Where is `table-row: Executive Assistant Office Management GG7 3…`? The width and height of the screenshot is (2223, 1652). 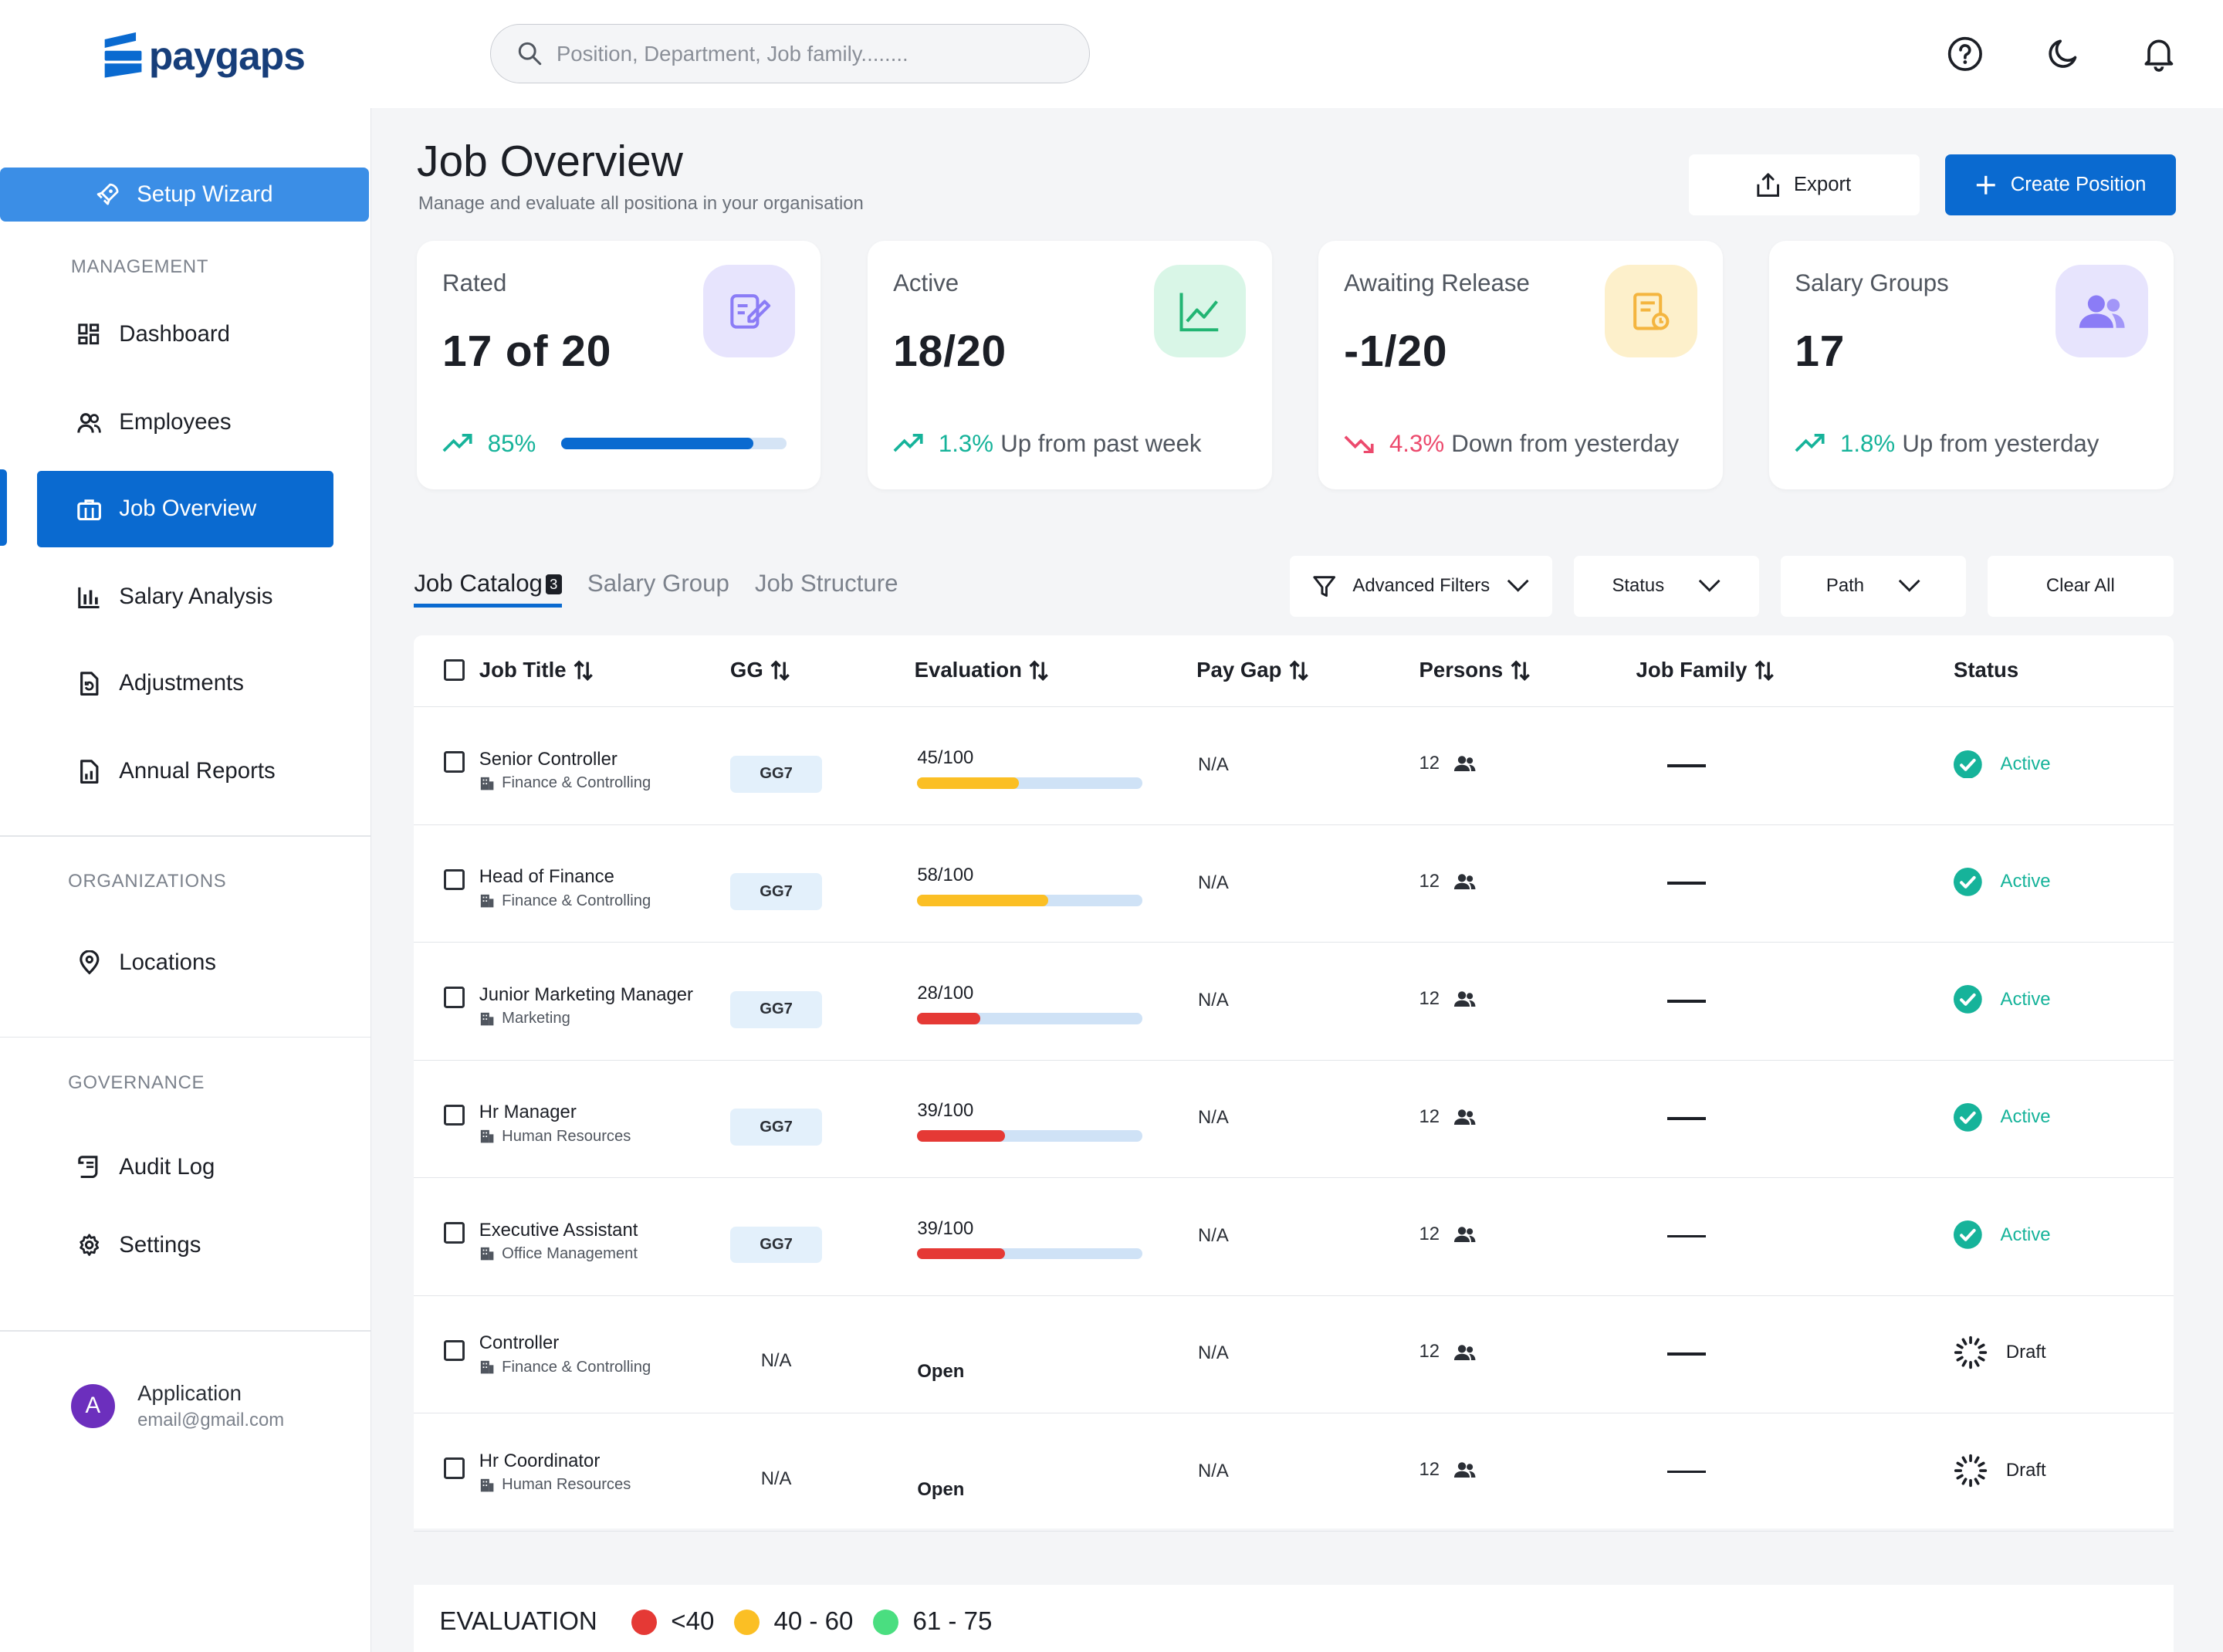
table-row: Executive Assistant Office Management GG7 3… is located at coordinates (1294, 1237).